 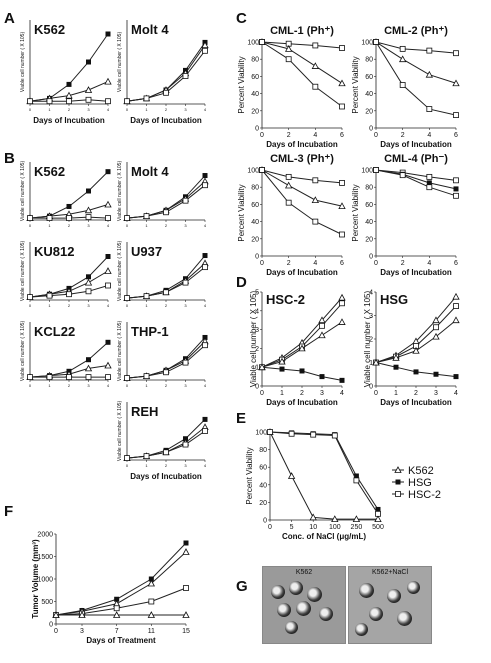 I want to click on x-tick-label-b5: 4, so click(x=108, y=385).